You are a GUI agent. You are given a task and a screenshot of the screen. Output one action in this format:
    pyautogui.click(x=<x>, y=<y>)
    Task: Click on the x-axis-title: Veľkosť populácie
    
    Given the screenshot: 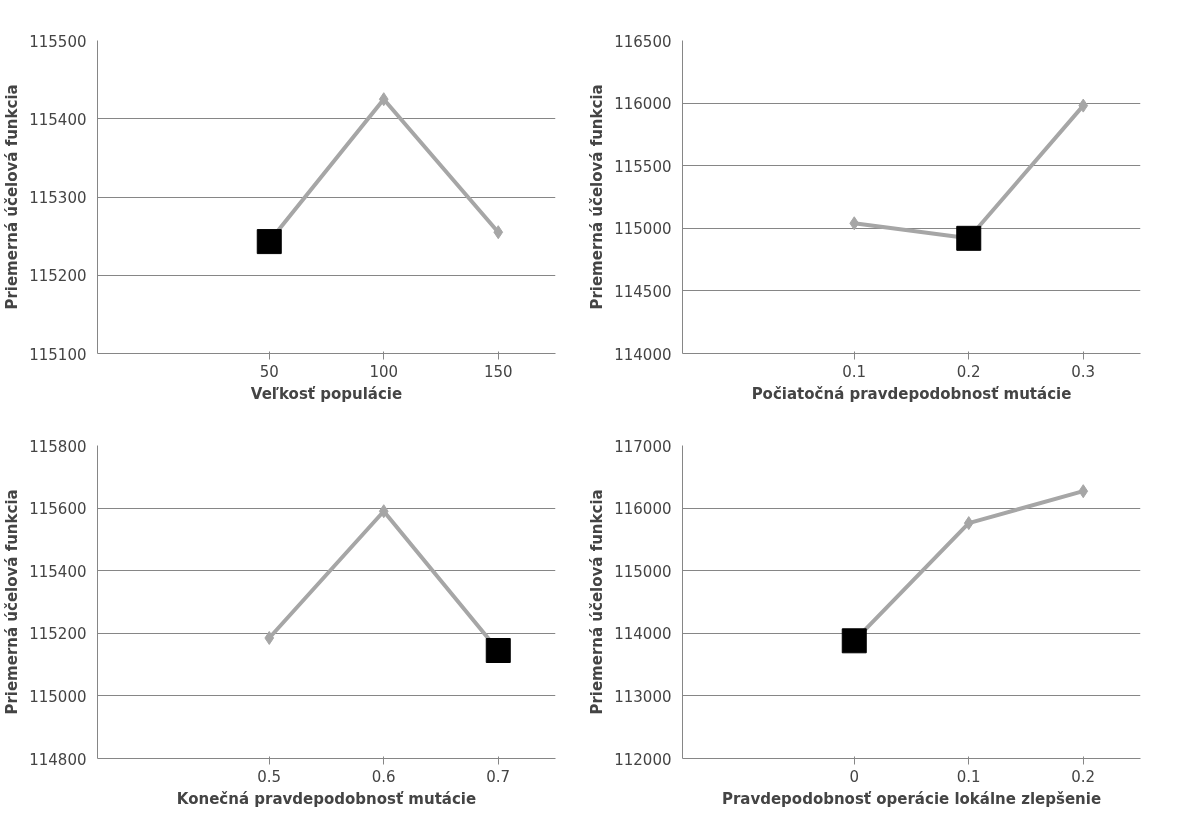 What is the action you would take?
    pyautogui.click(x=326, y=393)
    